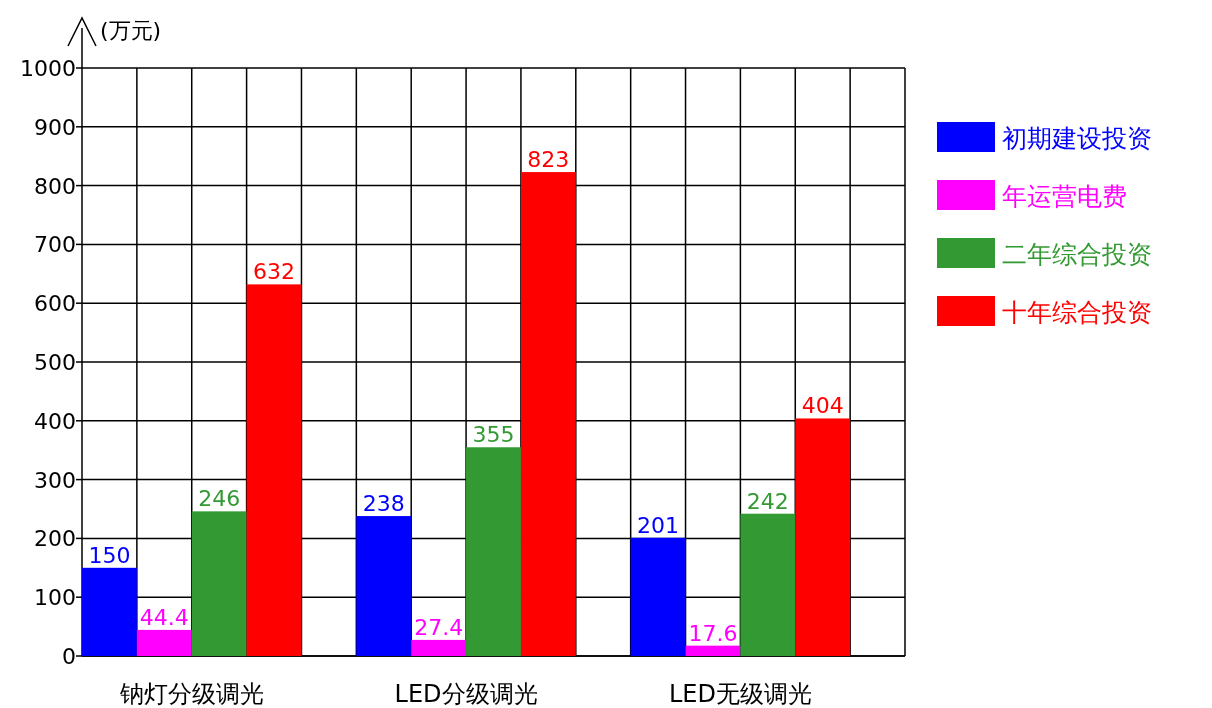  I want to click on data-label: 404, so click(822, 406).